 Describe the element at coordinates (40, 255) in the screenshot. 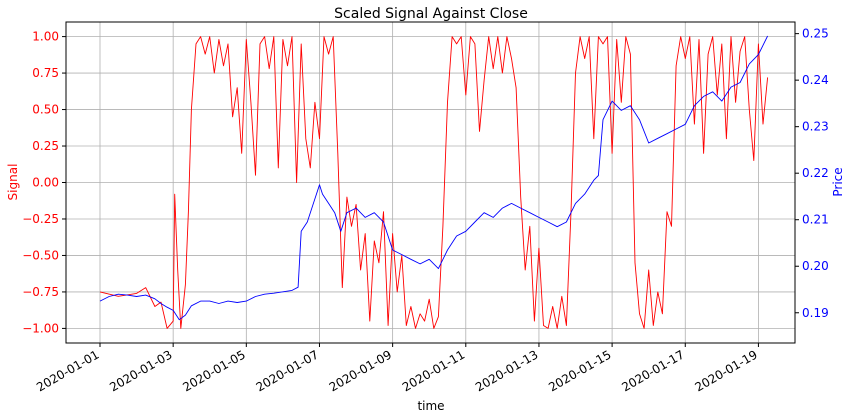

I see `left-y-tick-label: −0.50` at that location.